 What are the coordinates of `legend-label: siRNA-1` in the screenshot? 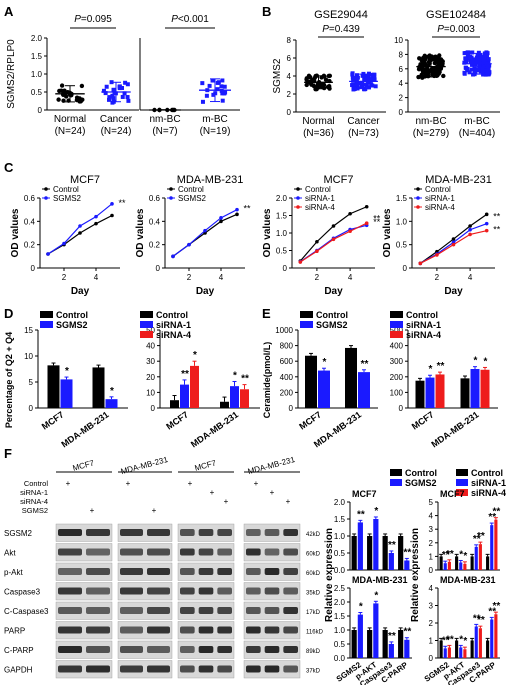 It's located at (173, 325).